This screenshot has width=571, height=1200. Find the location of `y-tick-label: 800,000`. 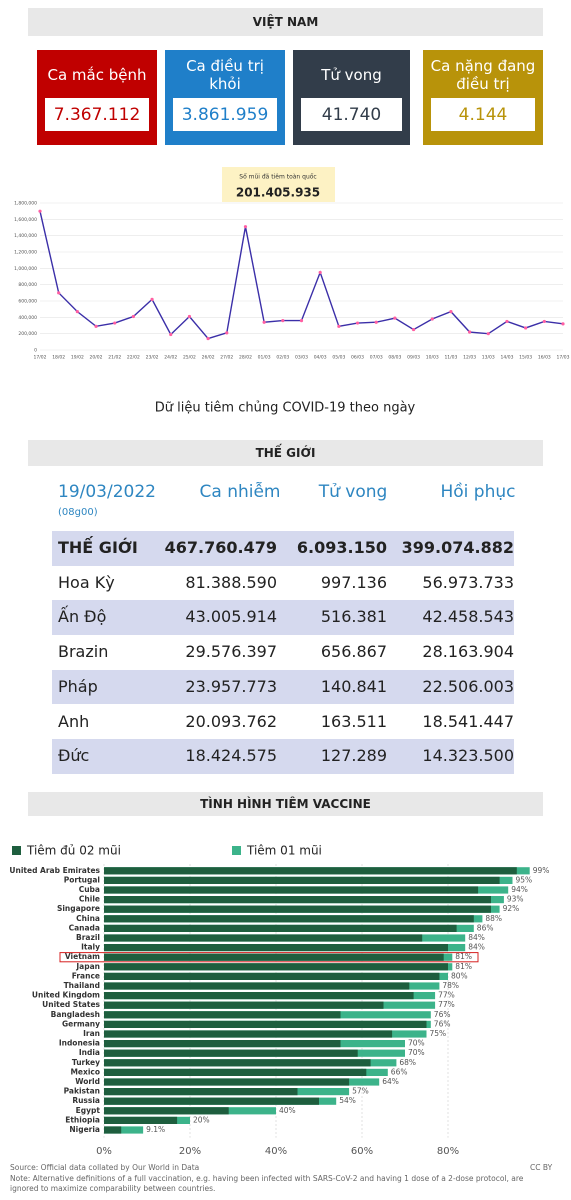

y-tick-label: 800,000 is located at coordinates (27, 285).